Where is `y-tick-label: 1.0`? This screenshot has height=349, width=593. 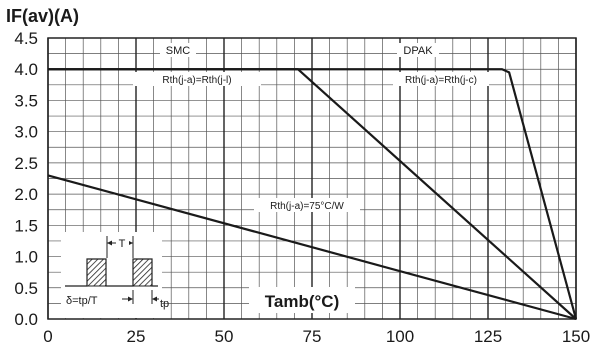
y-tick-label: 1.0 is located at coordinates (26, 257).